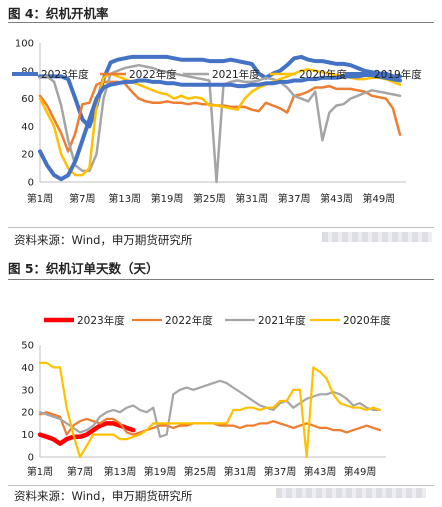 Image resolution: width=442 pixels, height=507 pixels. I want to click on y-tick-label: 80, so click(27, 71).